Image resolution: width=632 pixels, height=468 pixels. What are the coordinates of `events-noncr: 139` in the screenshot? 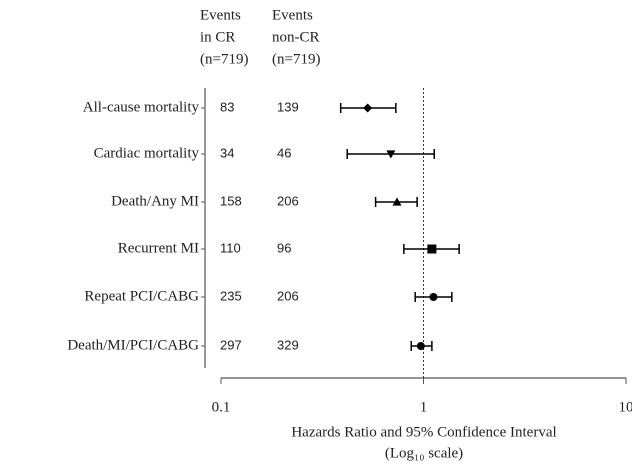 It's located at (288, 106).